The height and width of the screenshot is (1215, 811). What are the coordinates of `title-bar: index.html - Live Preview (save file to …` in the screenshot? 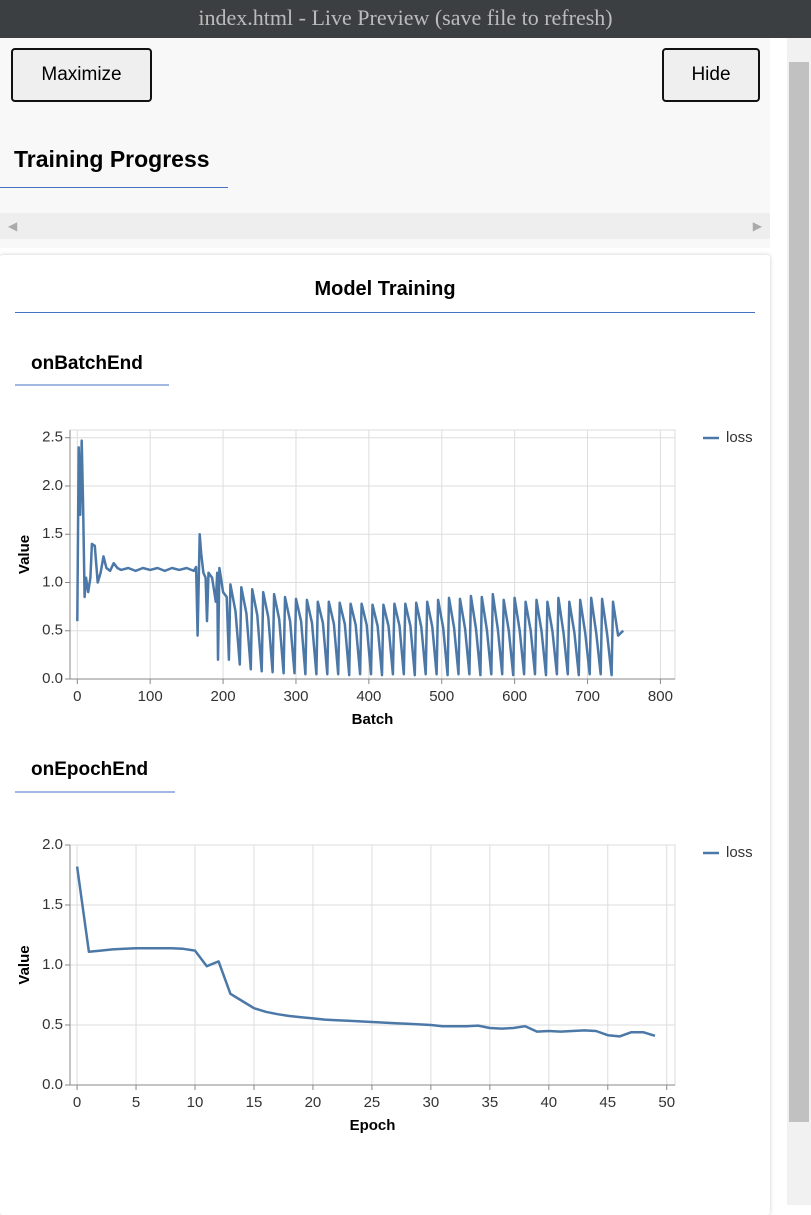 It's located at (405, 19).